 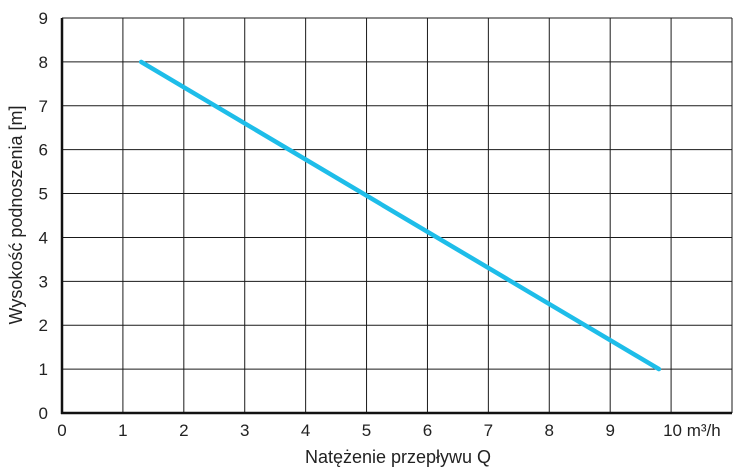 What do you see at coordinates (366, 430) in the screenshot?
I see `x-tick-label: 5` at bounding box center [366, 430].